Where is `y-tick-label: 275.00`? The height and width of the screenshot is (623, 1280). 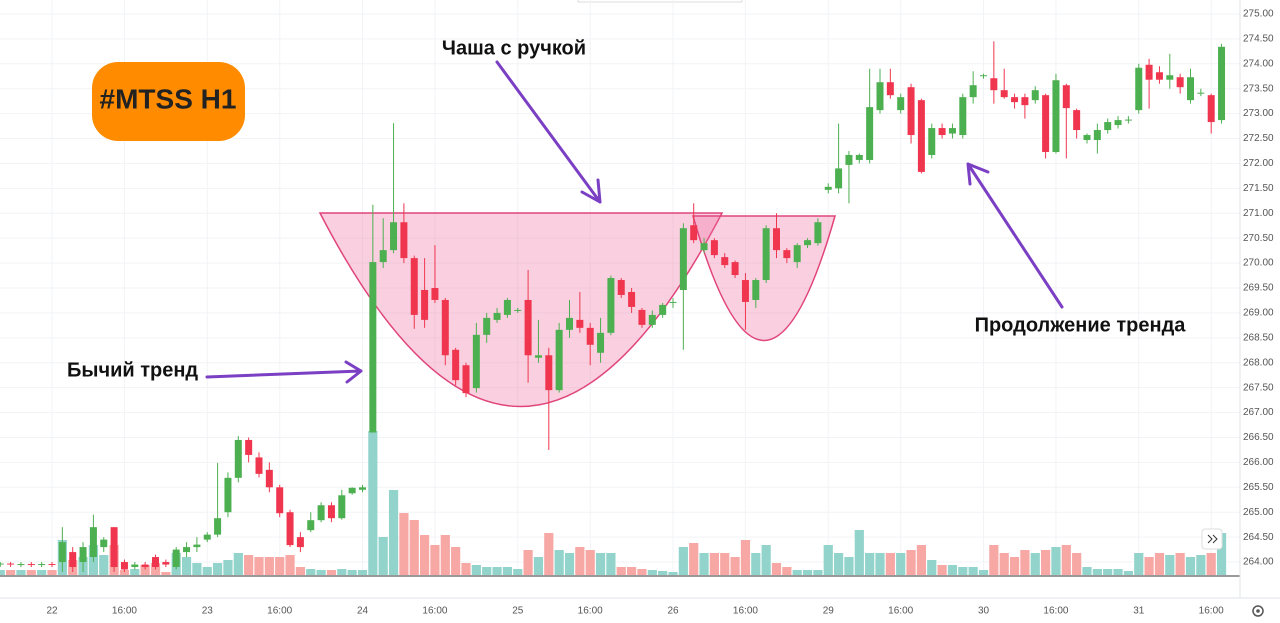 y-tick-label: 275.00 is located at coordinates (1258, 14).